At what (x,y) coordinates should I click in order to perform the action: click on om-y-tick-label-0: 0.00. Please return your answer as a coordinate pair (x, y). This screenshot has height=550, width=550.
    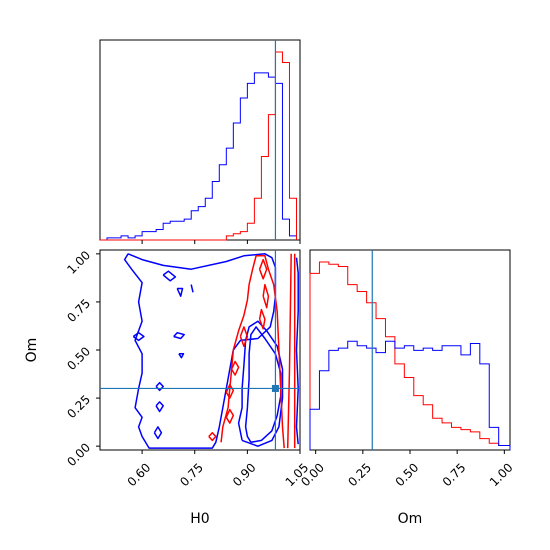
    Looking at the image, I should click on (78, 454).